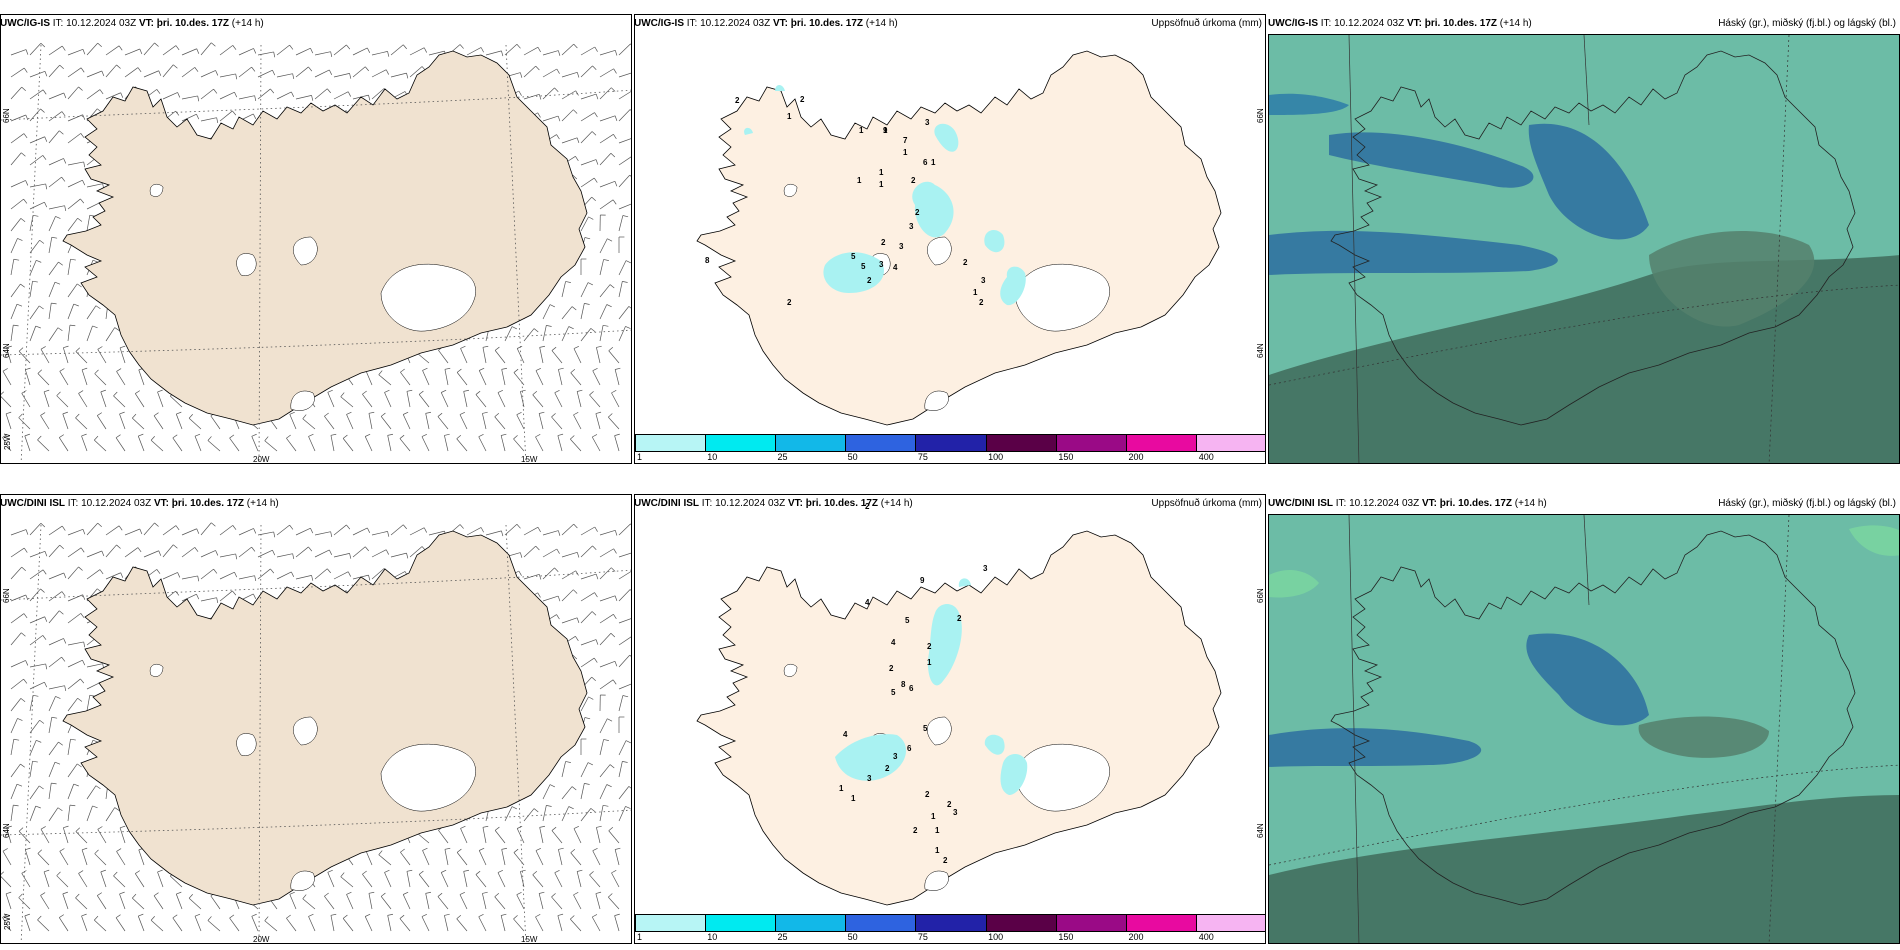 The width and height of the screenshot is (1900, 950). I want to click on vt-label: VT:, so click(780, 23).